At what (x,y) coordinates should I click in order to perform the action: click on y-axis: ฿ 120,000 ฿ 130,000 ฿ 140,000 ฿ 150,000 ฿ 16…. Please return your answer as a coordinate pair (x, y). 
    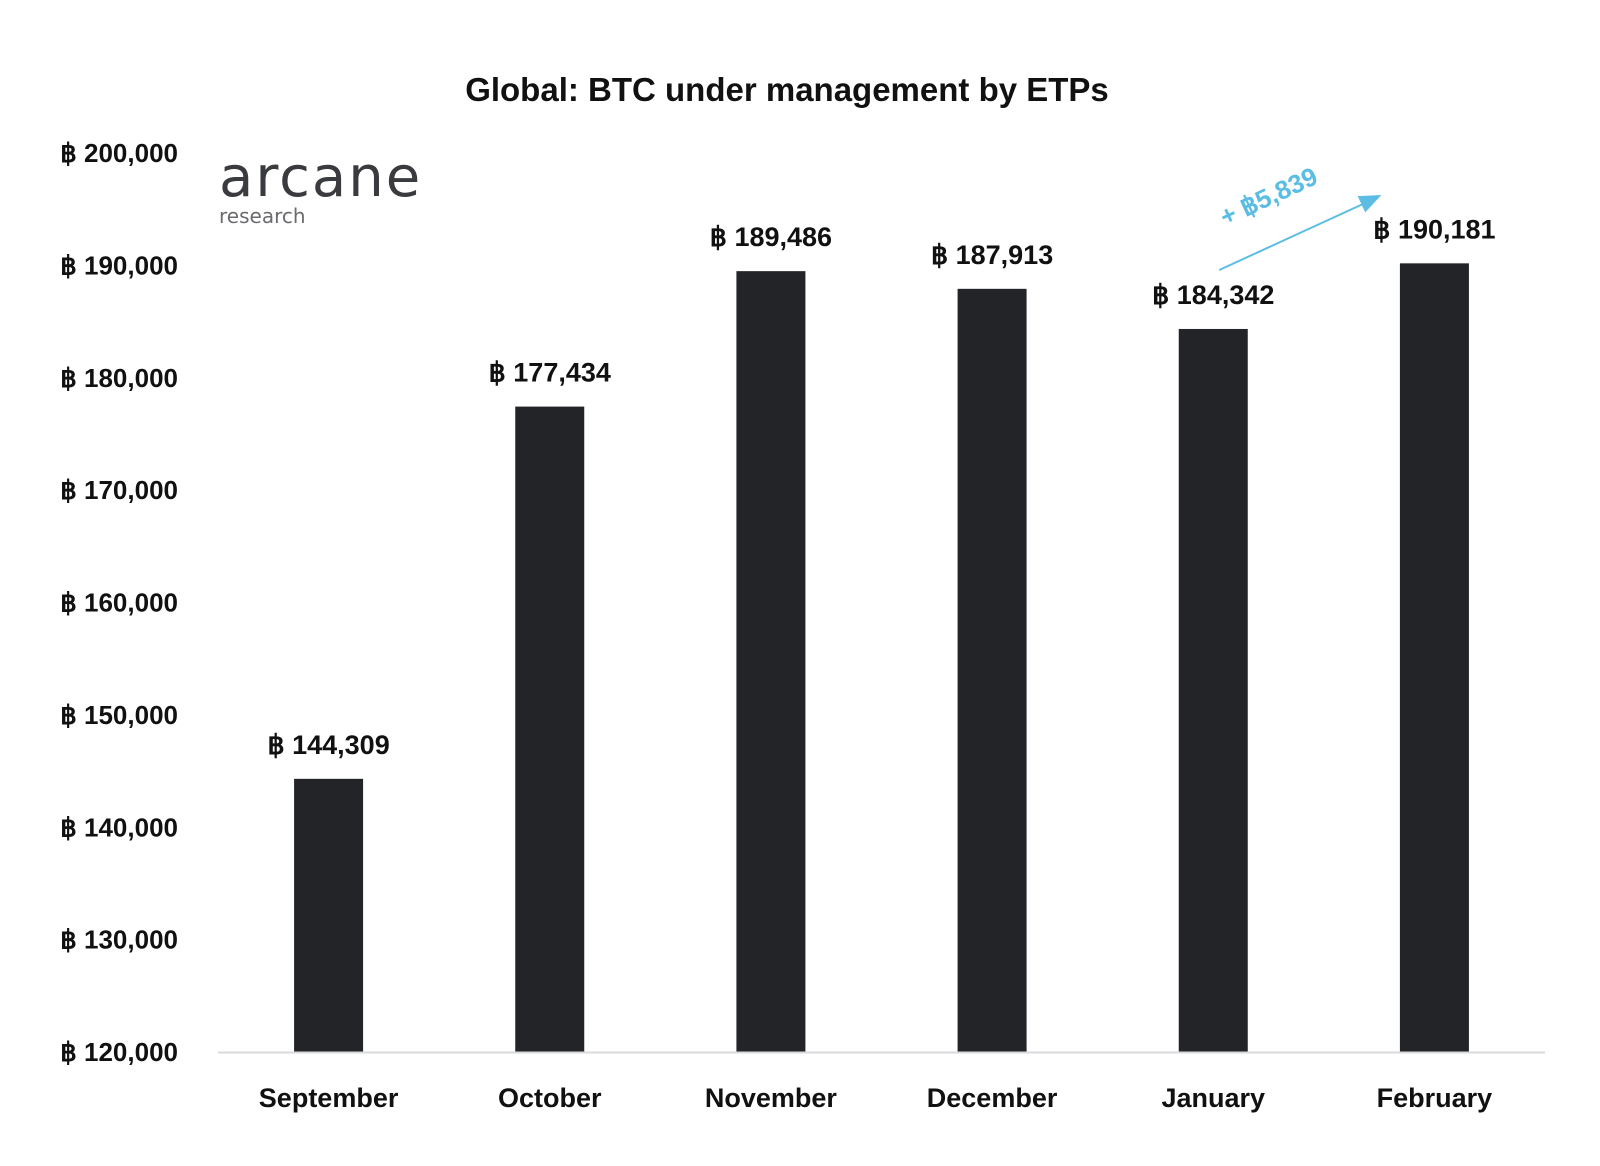
    Looking at the image, I should click on (119, 602).